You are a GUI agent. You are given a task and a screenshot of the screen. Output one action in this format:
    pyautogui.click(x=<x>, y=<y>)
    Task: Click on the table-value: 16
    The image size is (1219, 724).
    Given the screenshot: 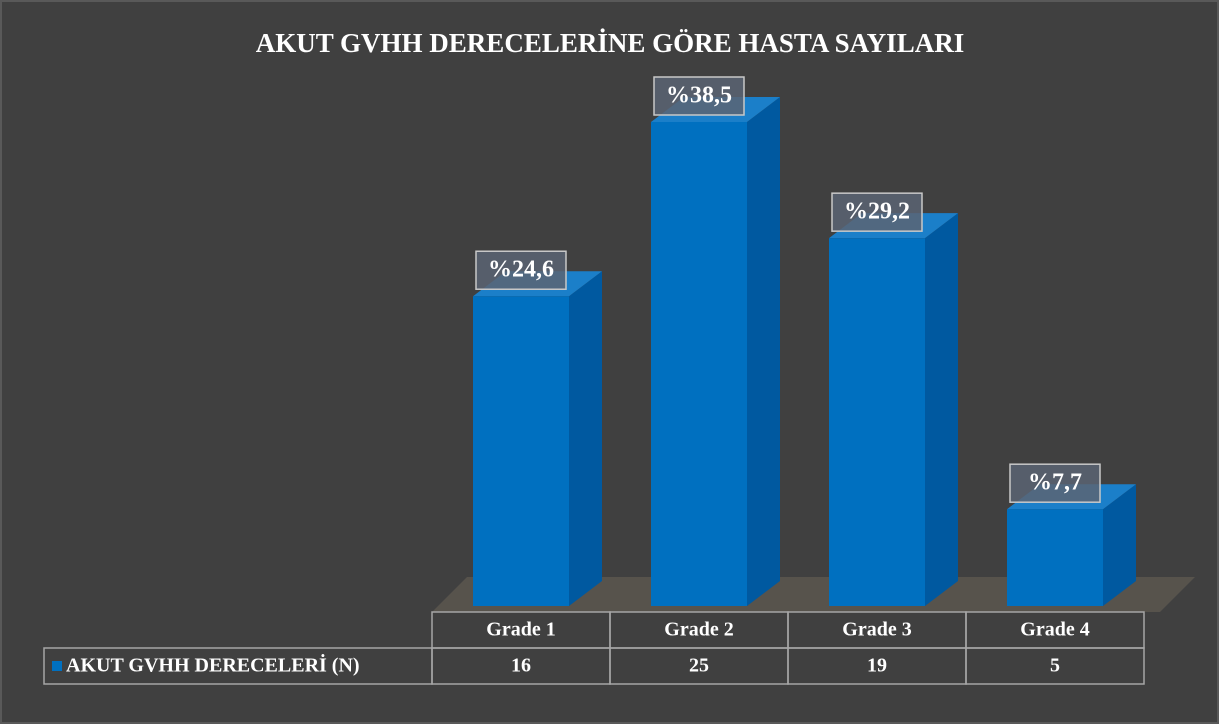 What is the action you would take?
    pyautogui.click(x=521, y=666)
    